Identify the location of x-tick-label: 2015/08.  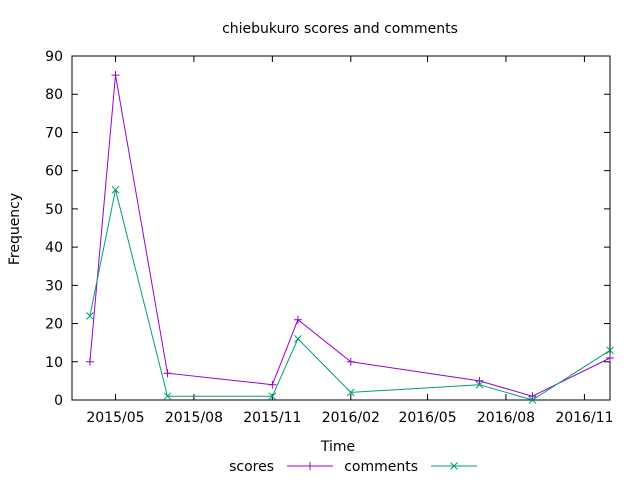
(194, 418).